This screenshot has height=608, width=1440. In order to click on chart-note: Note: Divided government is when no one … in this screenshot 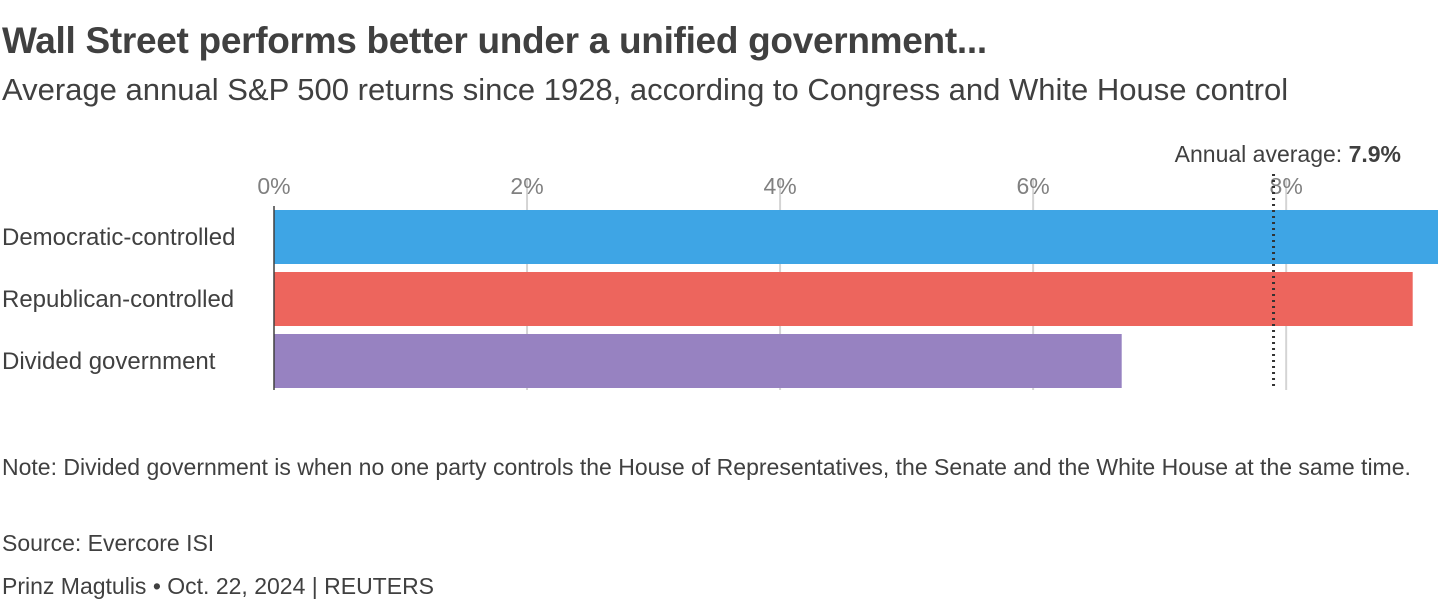, I will do `click(706, 467)`.